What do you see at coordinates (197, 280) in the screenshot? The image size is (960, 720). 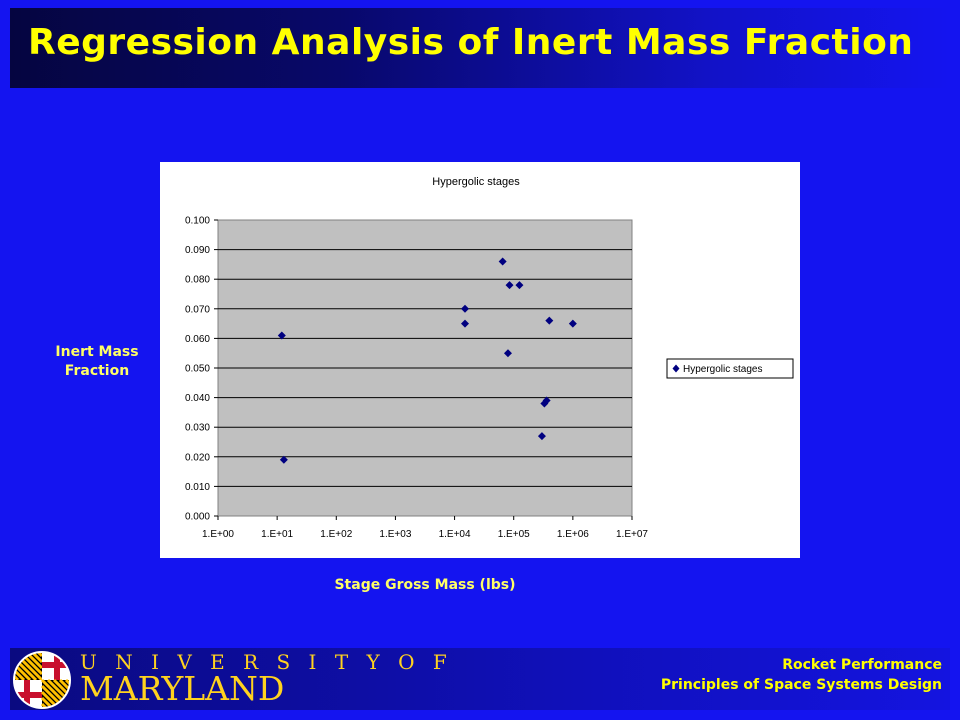 I see `y-tick-label: 0.080` at bounding box center [197, 280].